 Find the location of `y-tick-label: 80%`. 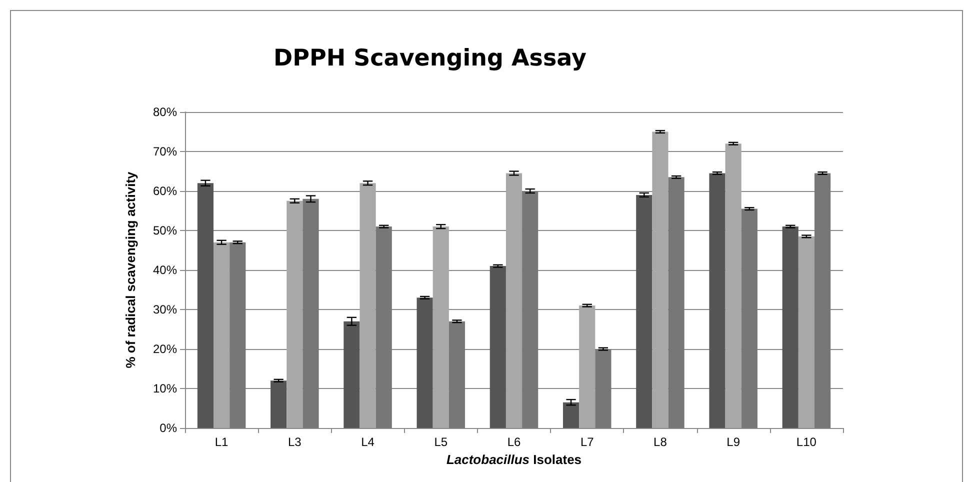

y-tick-label: 80% is located at coordinates (165, 112).